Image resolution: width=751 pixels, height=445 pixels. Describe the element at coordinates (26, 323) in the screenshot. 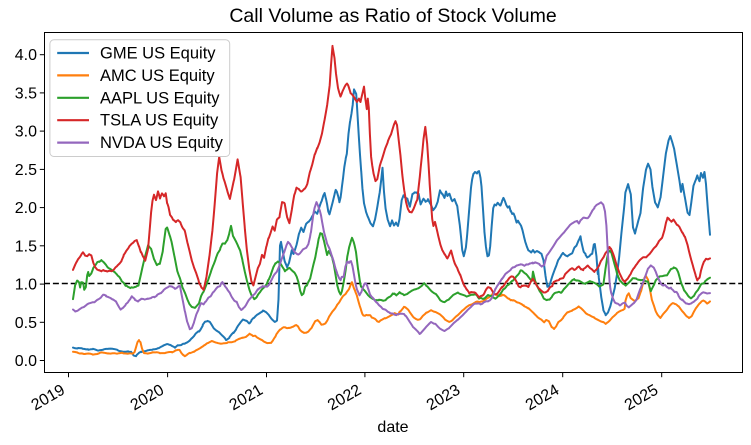

I see `svg-text: 0.5` at that location.